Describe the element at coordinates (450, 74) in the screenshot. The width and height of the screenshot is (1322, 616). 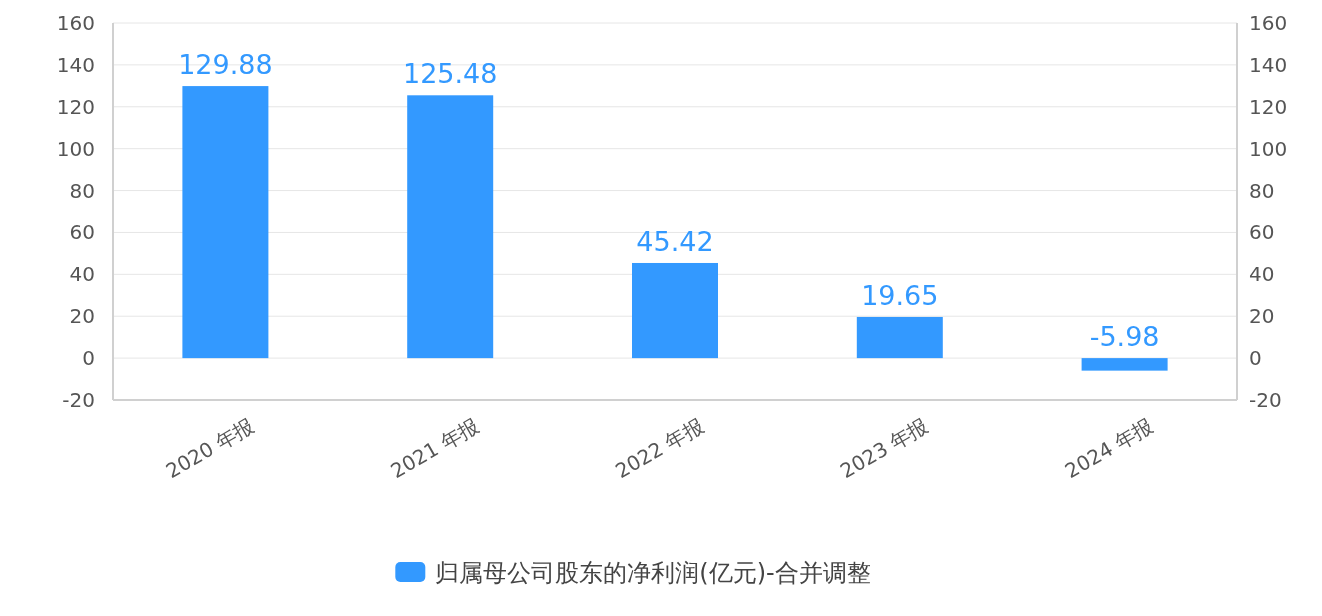
I see `data-label: 125.48` at that location.